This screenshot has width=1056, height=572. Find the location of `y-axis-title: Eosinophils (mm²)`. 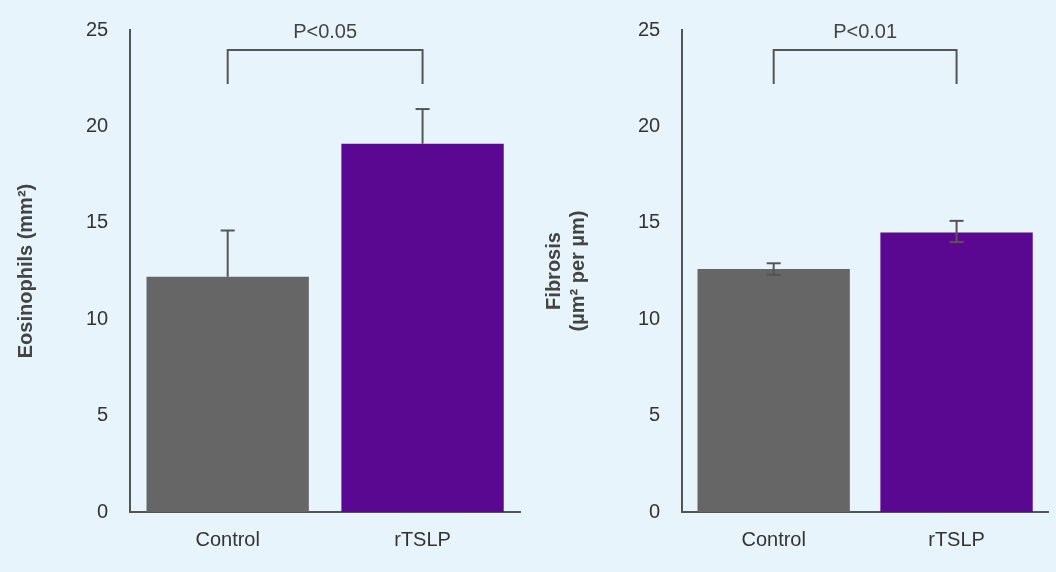

y-axis-title: Eosinophils (mm²) is located at coordinates (24, 271).